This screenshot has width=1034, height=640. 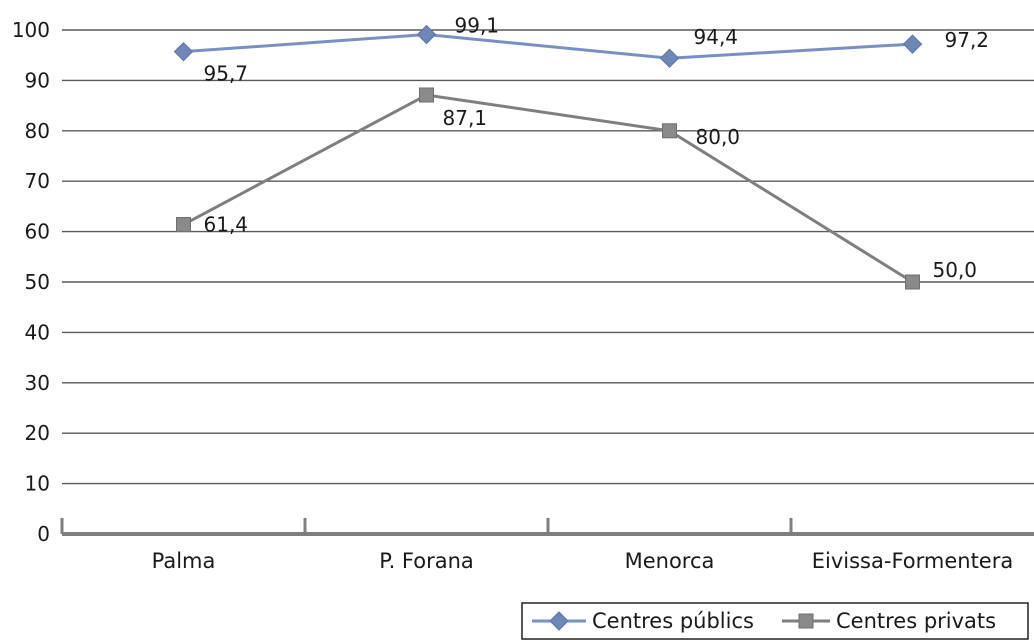 What do you see at coordinates (37, 282) in the screenshot?
I see `y-tick-label: 50` at bounding box center [37, 282].